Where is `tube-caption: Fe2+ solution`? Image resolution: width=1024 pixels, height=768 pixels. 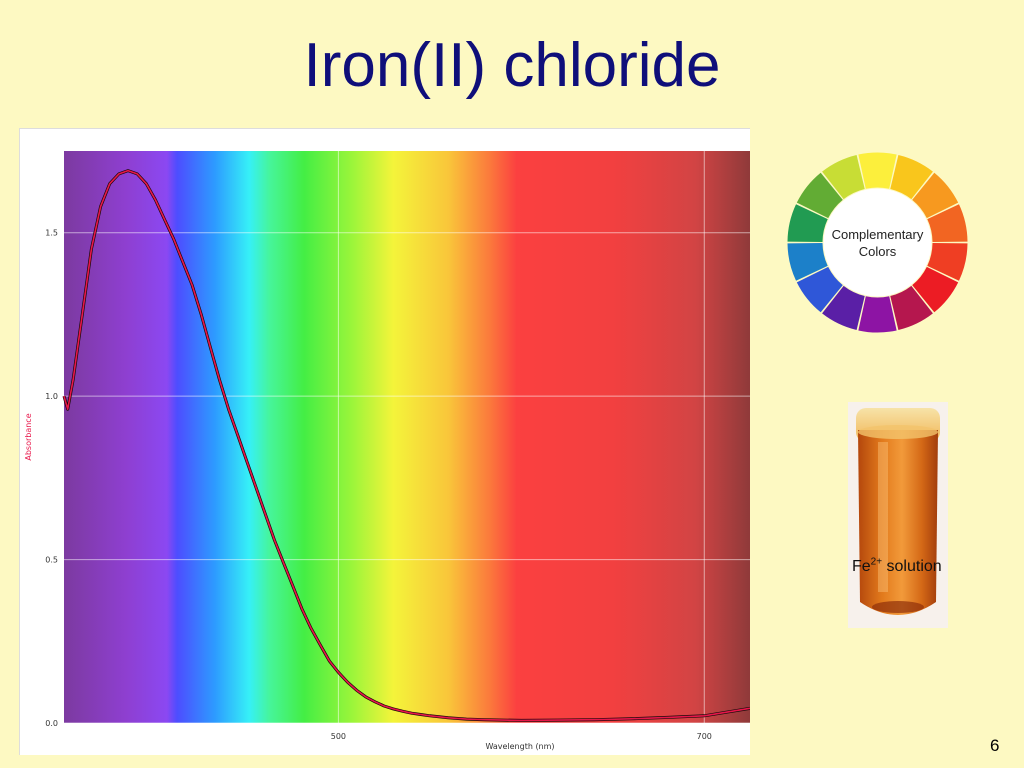
tube-caption: Fe2+ solution is located at coordinates (897, 566).